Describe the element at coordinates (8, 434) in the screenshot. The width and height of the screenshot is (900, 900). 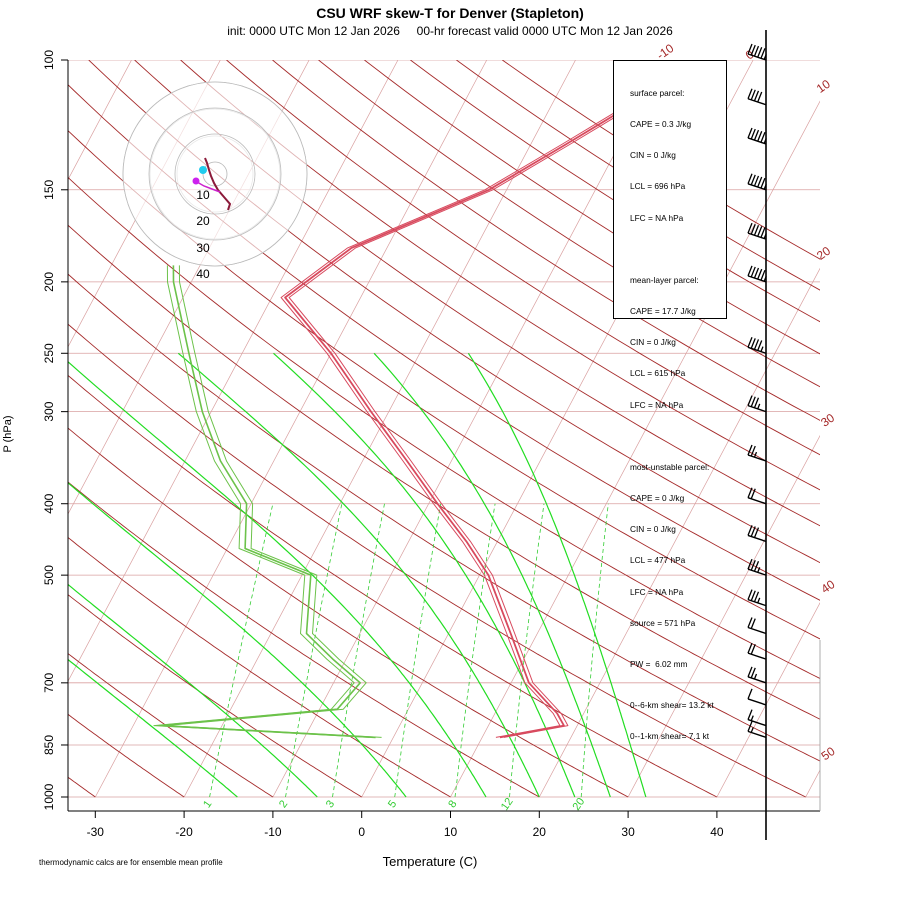
I see `y-axis-label: P (hPa)` at that location.